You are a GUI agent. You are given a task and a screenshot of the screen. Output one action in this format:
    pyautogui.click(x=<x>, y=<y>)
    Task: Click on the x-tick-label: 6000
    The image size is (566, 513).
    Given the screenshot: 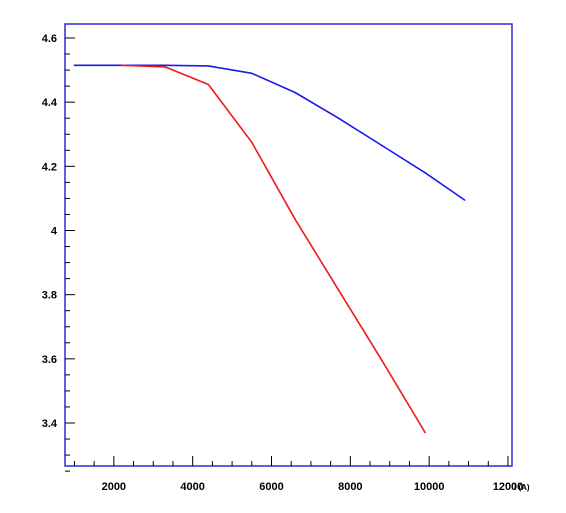 What is the action you would take?
    pyautogui.click(x=271, y=487)
    